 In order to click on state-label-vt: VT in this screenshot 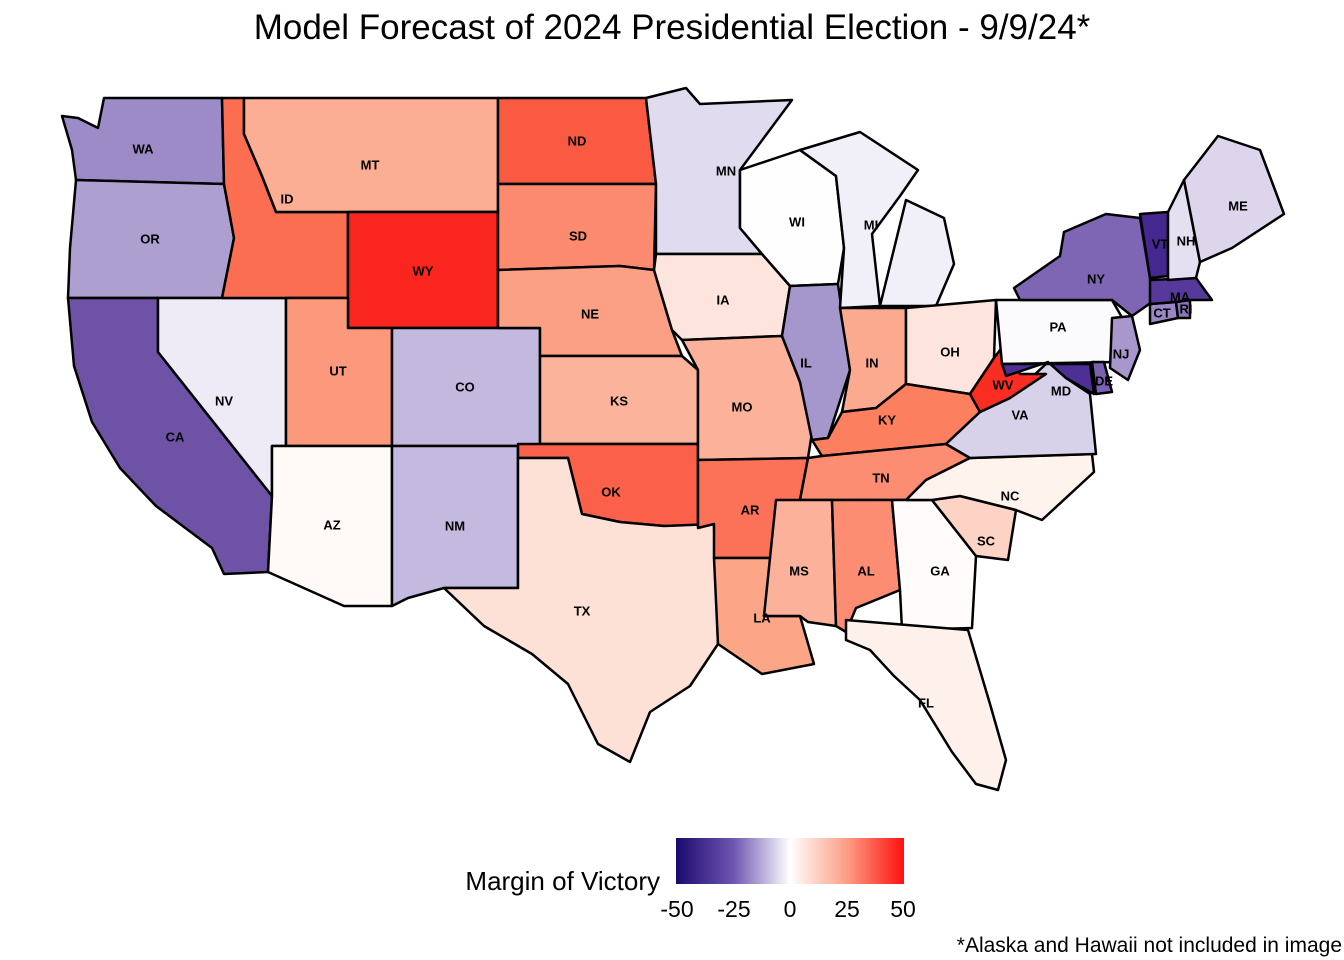, I will do `click(1160, 243)`.